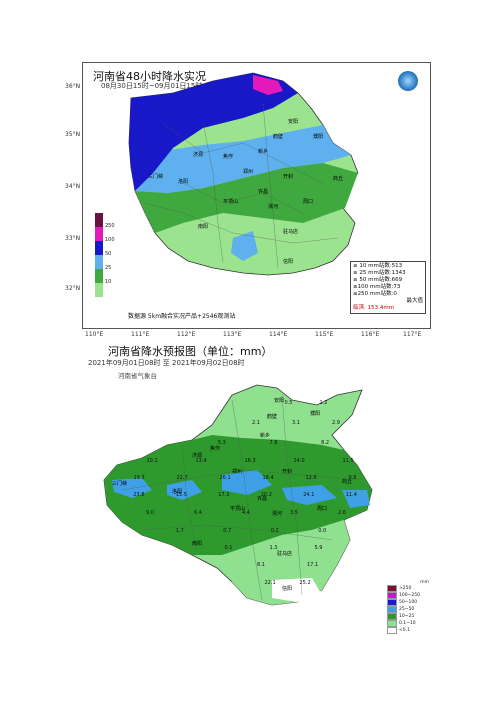  What do you see at coordinates (179, 531) in the screenshot?
I see `forecast-value: 1.7` at bounding box center [179, 531].